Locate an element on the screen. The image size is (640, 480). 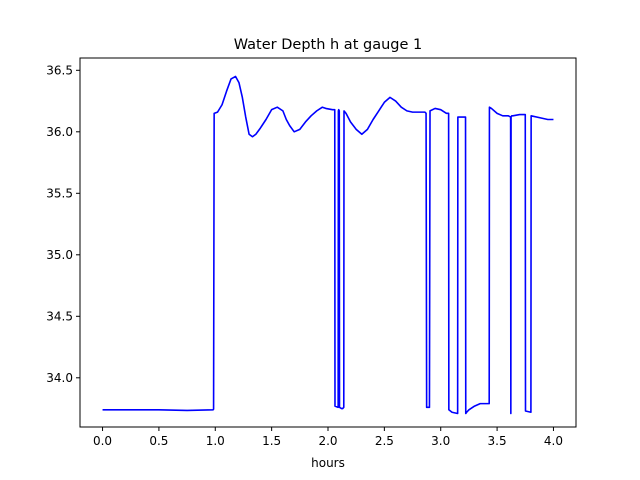
y-tick-label: 36.5 is located at coordinates (59, 70).